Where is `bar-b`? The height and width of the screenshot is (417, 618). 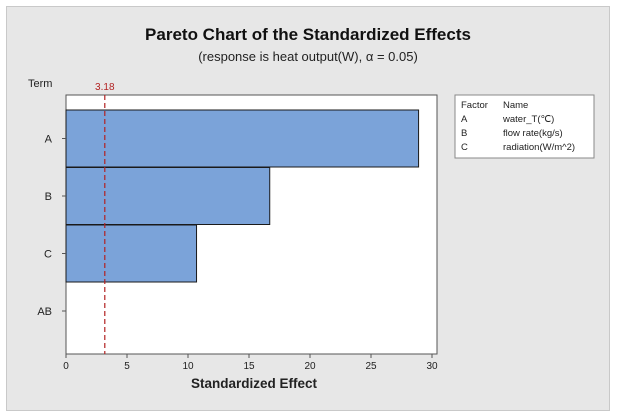
bar-b is located at coordinates (168, 196).